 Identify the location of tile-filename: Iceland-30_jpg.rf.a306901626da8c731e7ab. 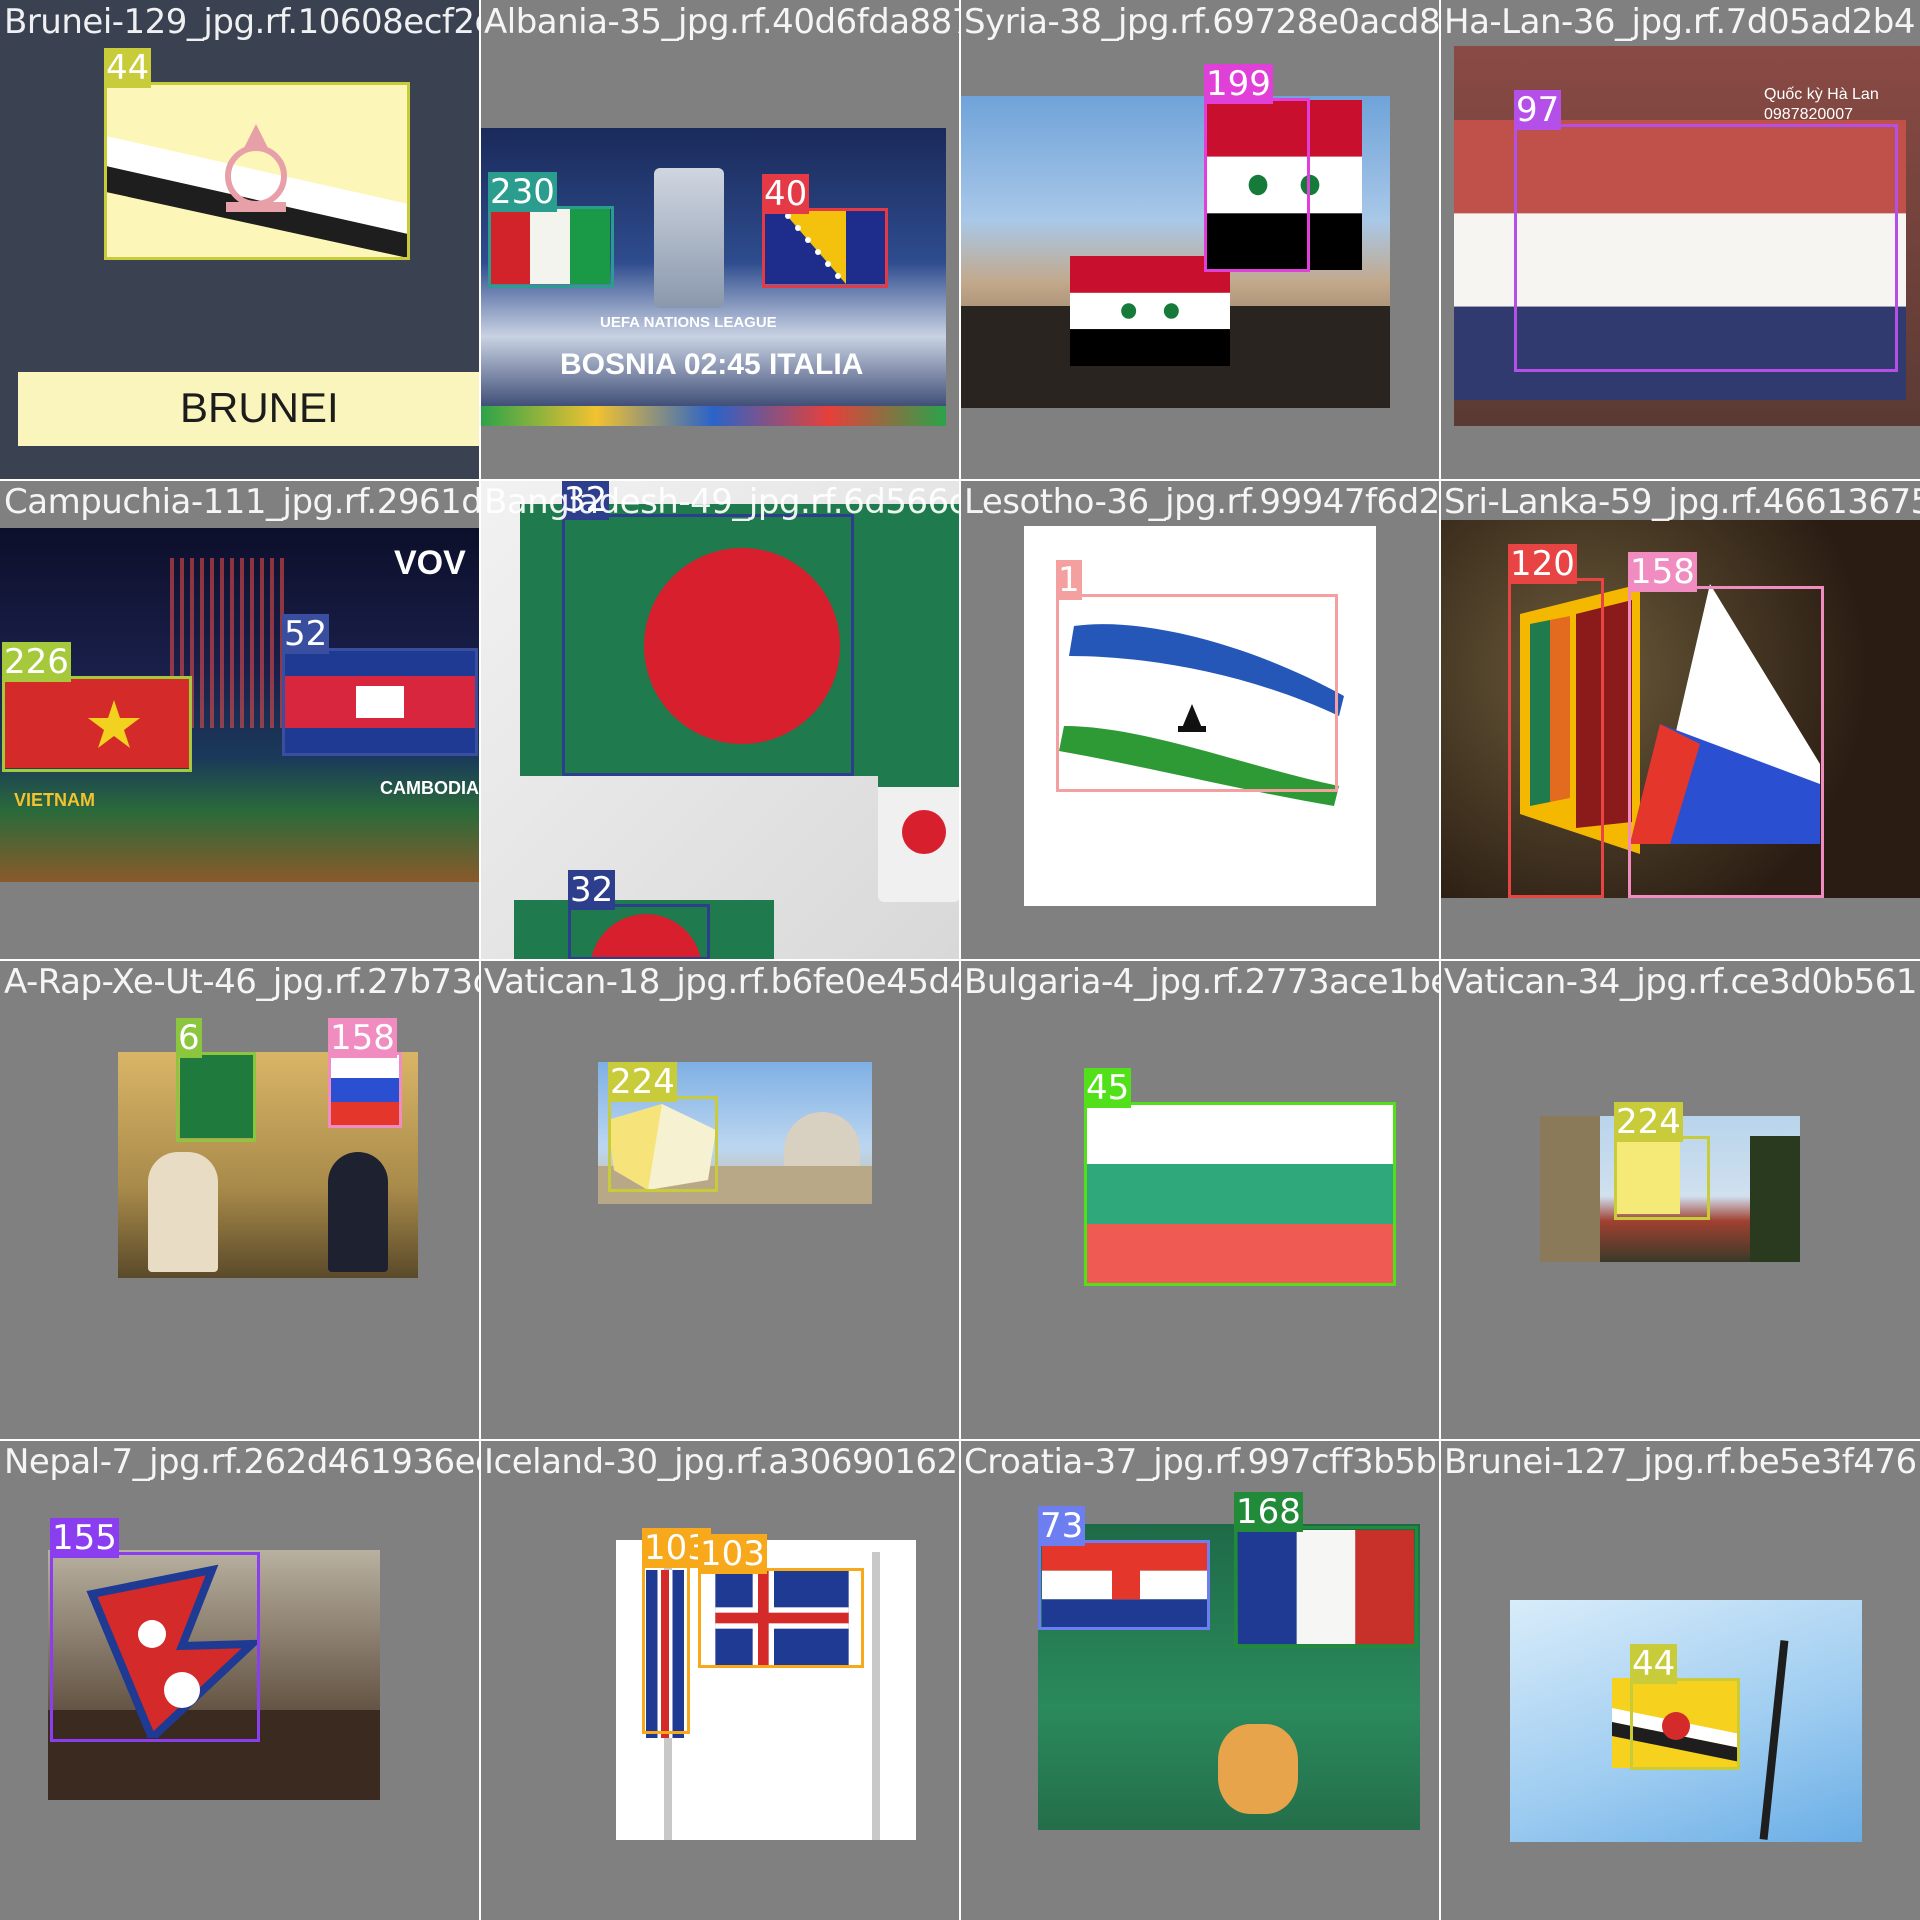
(722, 1462).